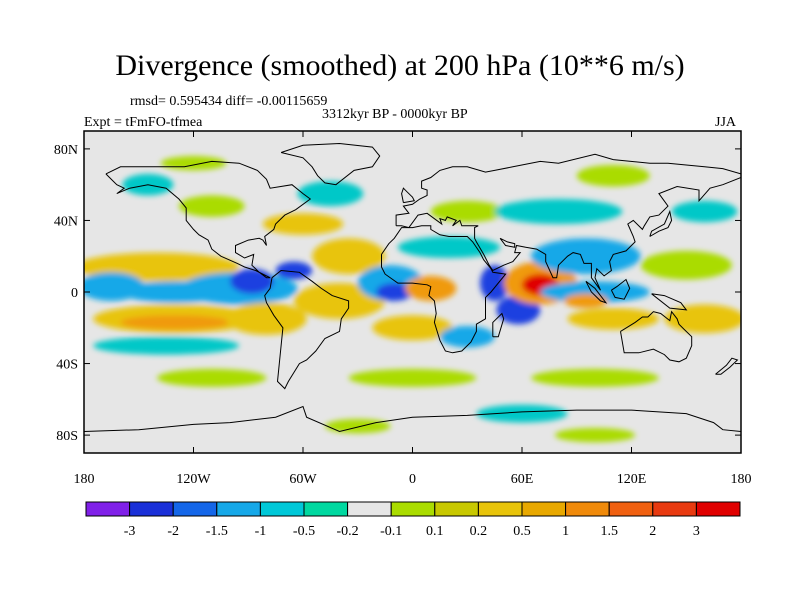 This screenshot has width=800, height=600. What do you see at coordinates (348, 531) in the screenshot?
I see `colorbar-label: -0.2` at bounding box center [348, 531].